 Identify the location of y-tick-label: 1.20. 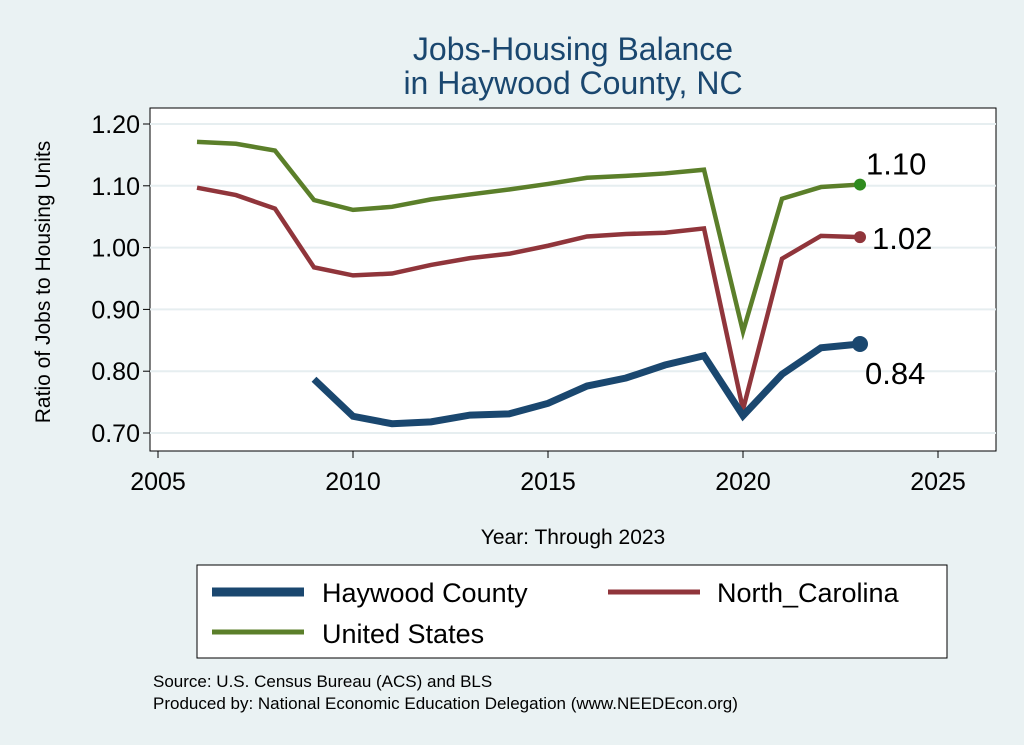
(115, 125).